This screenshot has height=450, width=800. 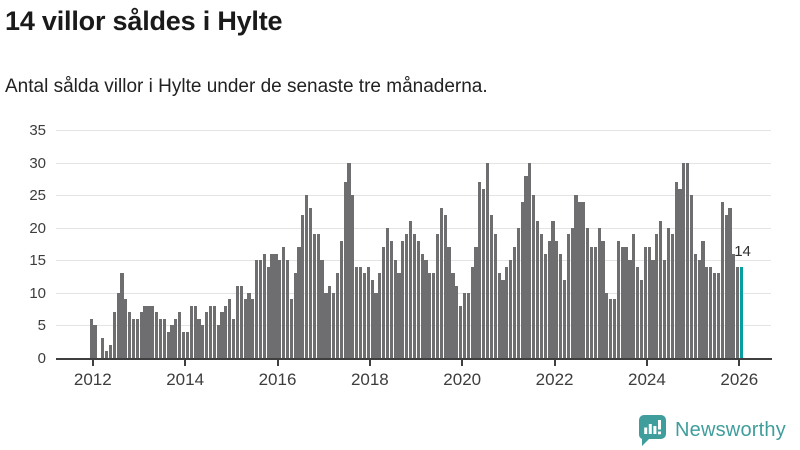 What do you see at coordinates (92, 379) in the screenshot?
I see `x-axis-tick-label: 2012` at bounding box center [92, 379].